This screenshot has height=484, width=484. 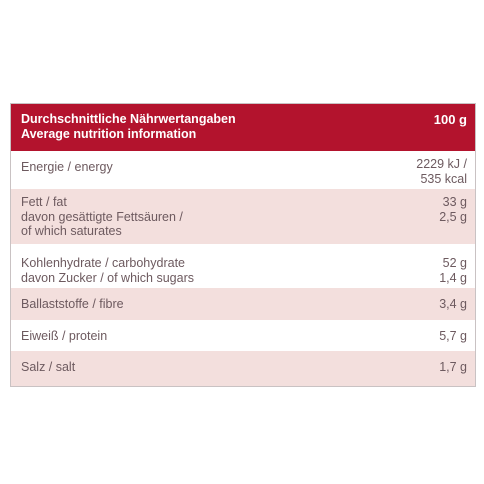 I want to click on protein-value: 5,7 g, so click(x=453, y=336).